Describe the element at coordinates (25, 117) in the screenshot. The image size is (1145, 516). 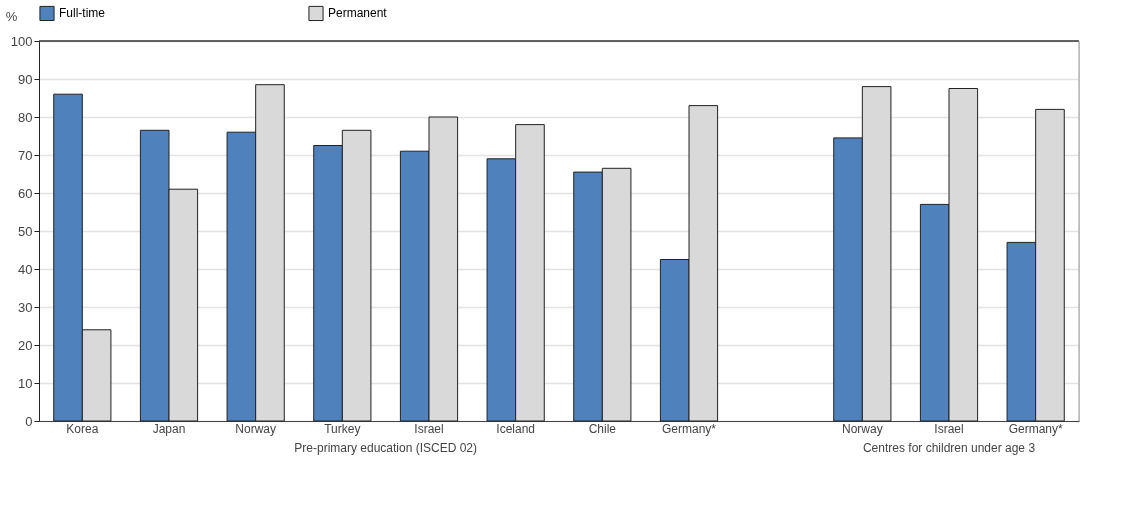
I see `y-tick-label: 80` at that location.